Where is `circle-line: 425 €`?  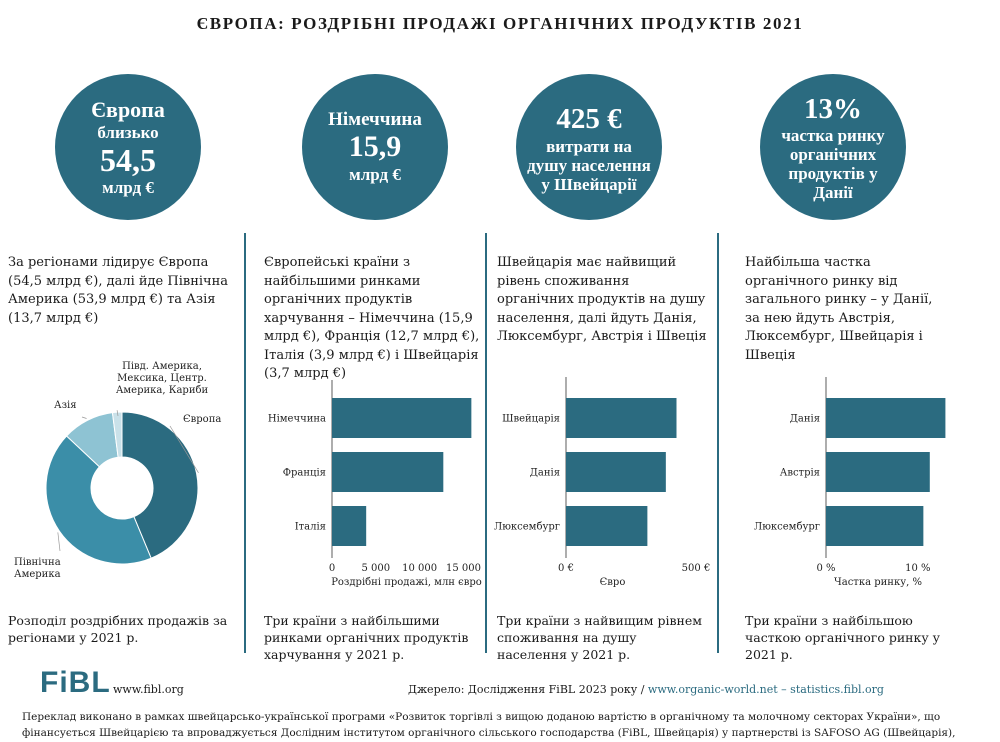
circle-line: 425 € is located at coordinates (589, 118).